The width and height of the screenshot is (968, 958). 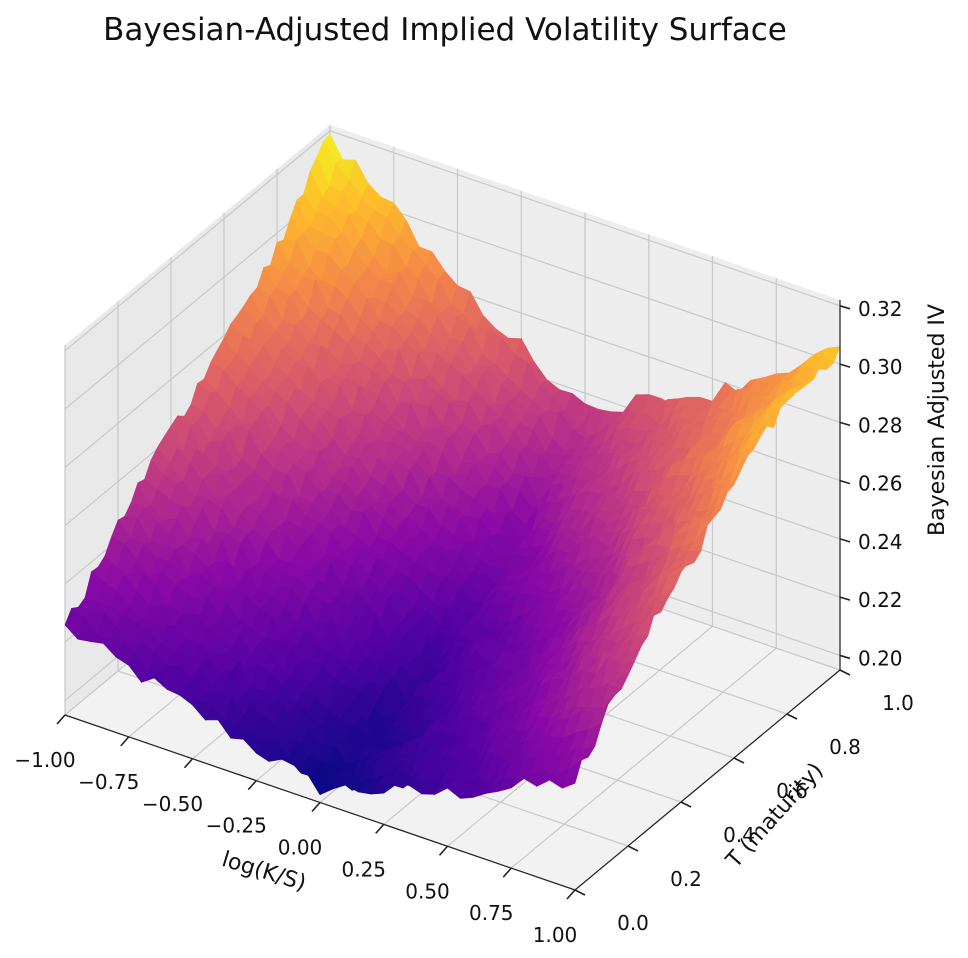 What do you see at coordinates (880, 542) in the screenshot?
I see `z-tick-label: 0.24` at bounding box center [880, 542].